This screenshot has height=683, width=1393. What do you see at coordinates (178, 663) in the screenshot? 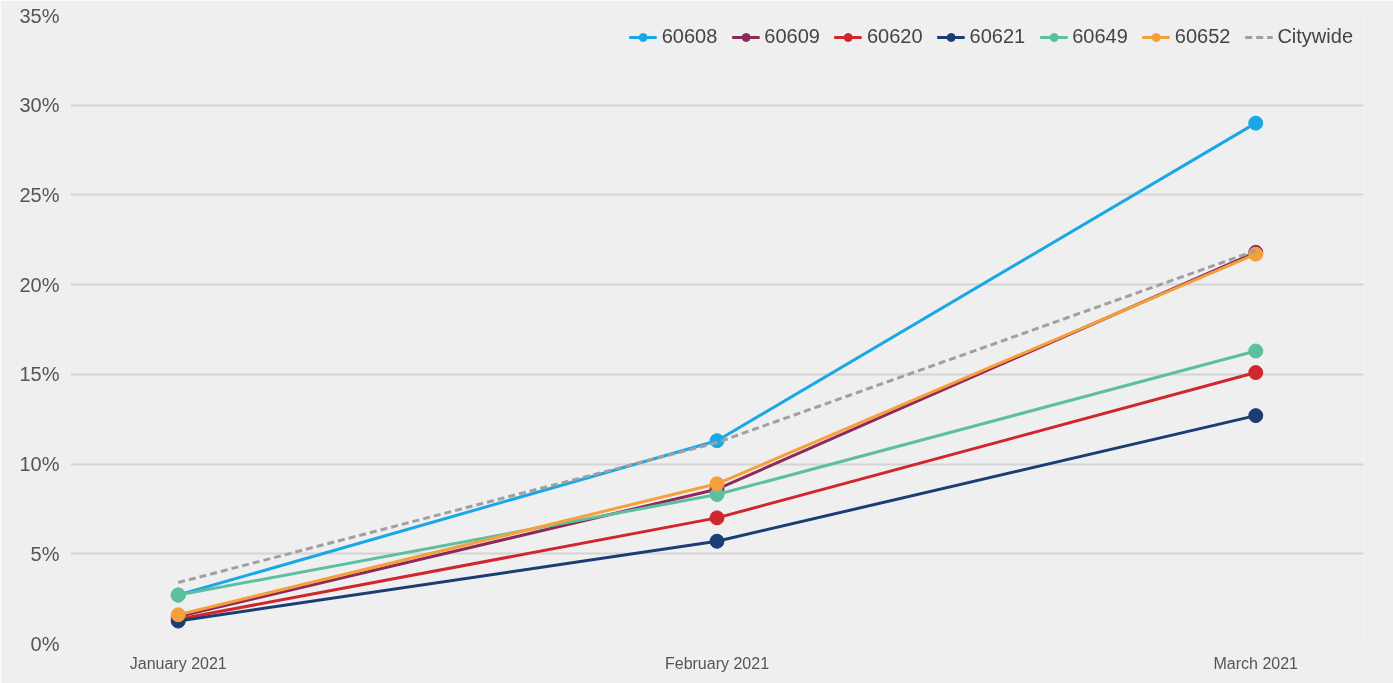
I see `x-tick-label: January 2021` at bounding box center [178, 663].